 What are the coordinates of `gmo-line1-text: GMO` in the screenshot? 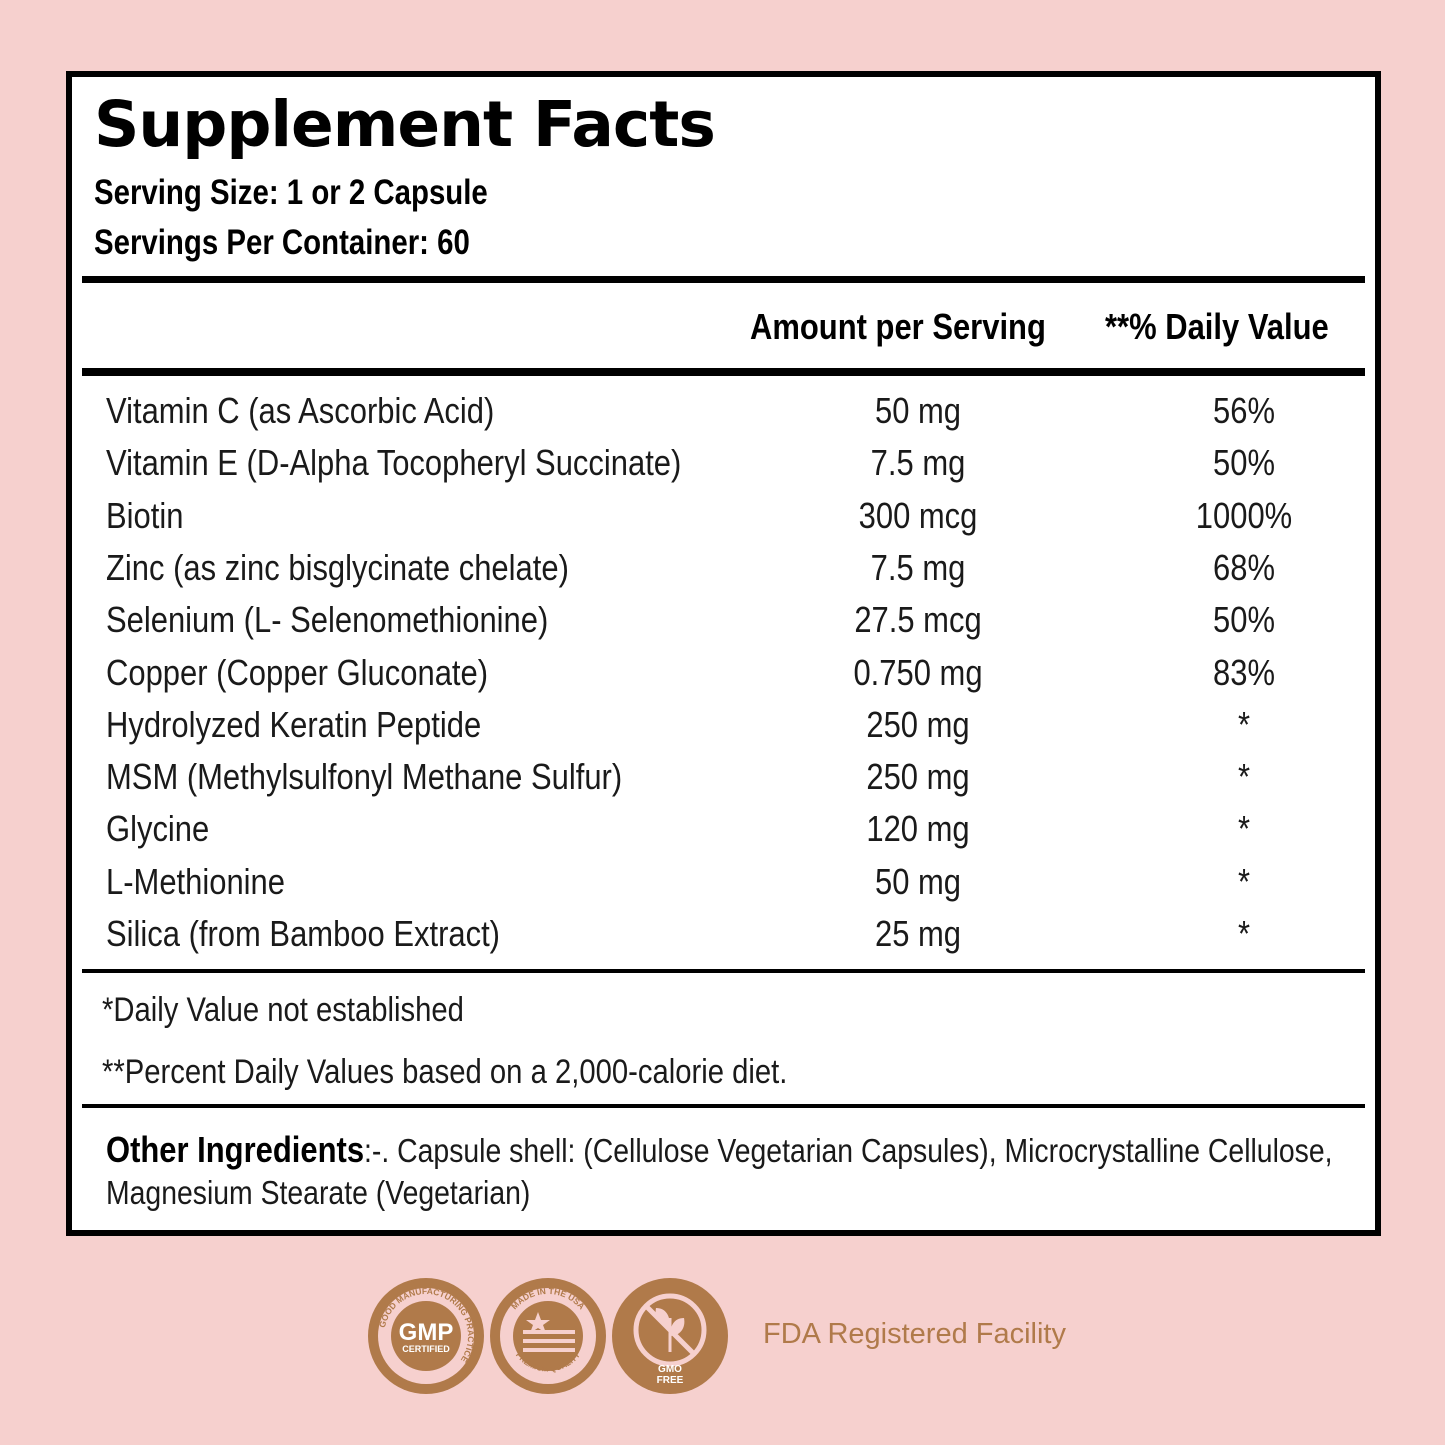 It's located at (670, 1369).